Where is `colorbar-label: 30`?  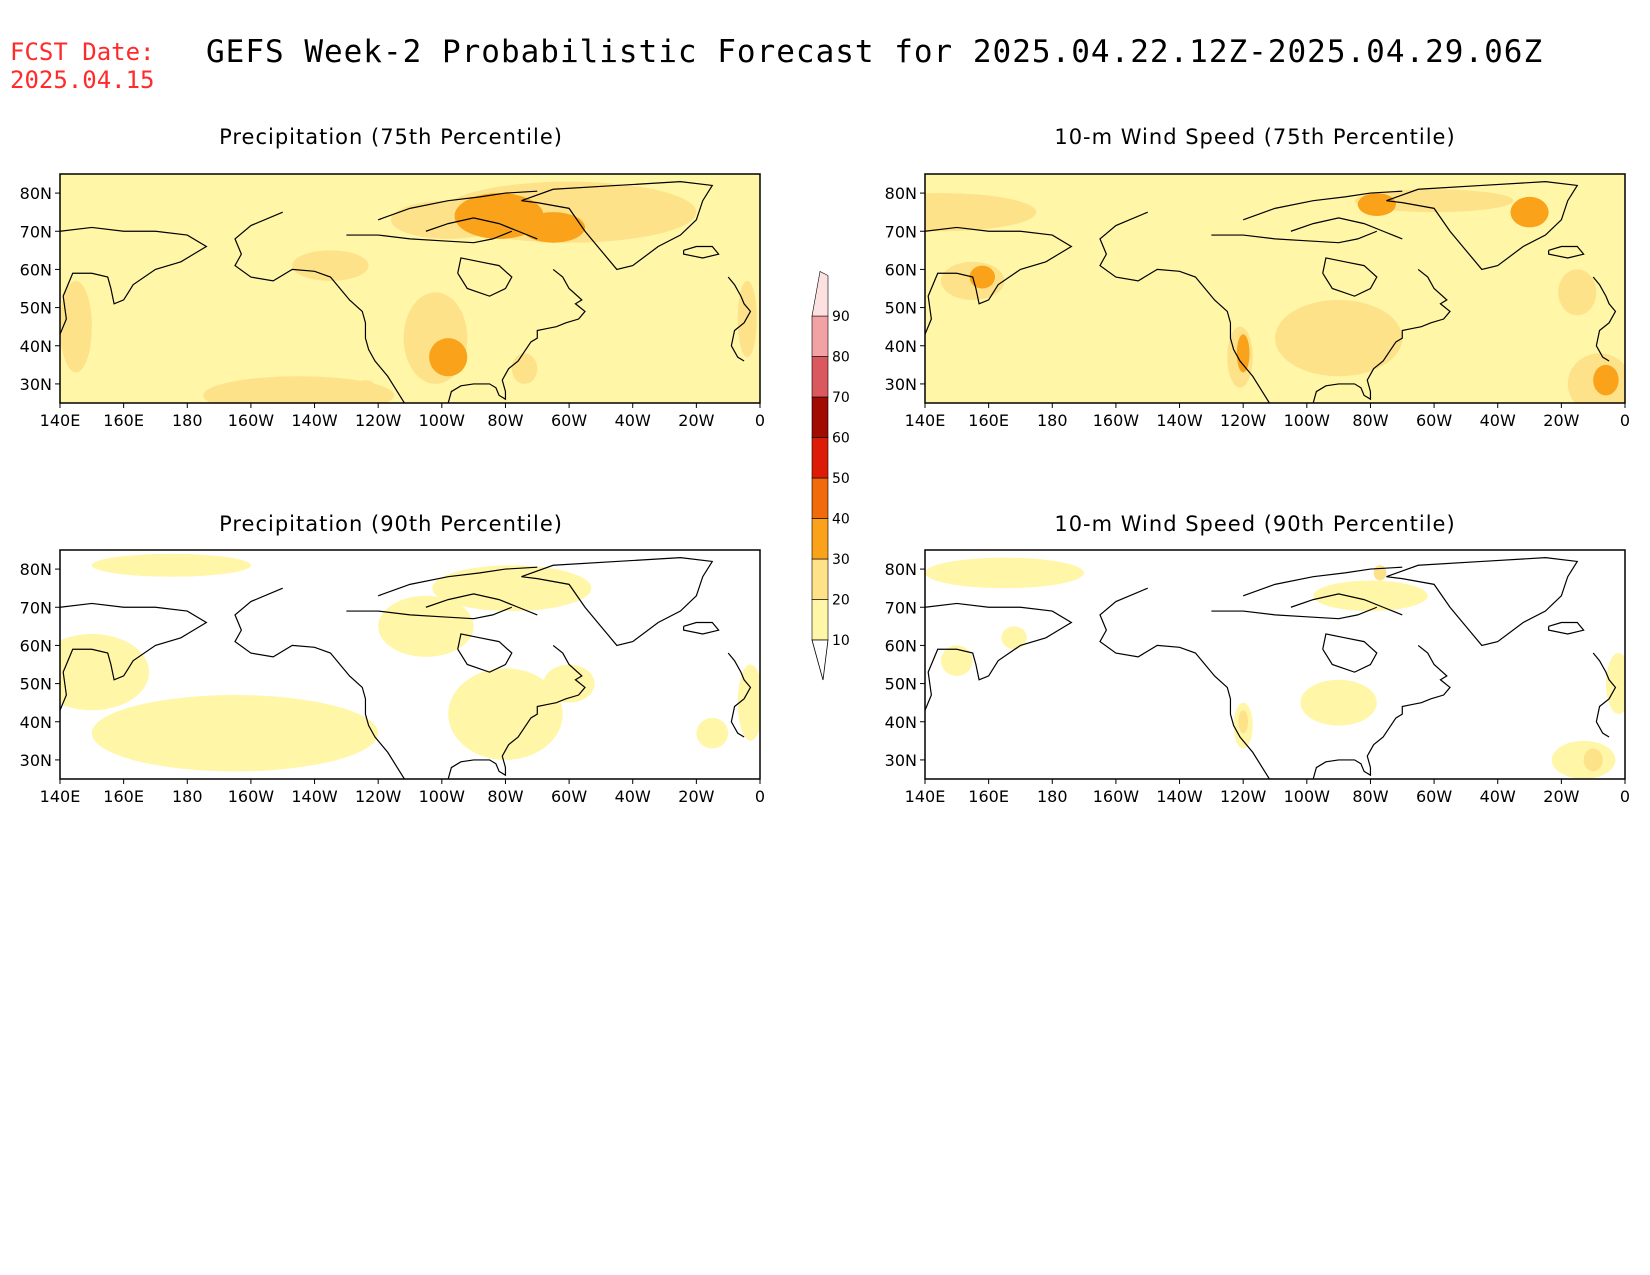 colorbar-label: 30 is located at coordinates (841, 560).